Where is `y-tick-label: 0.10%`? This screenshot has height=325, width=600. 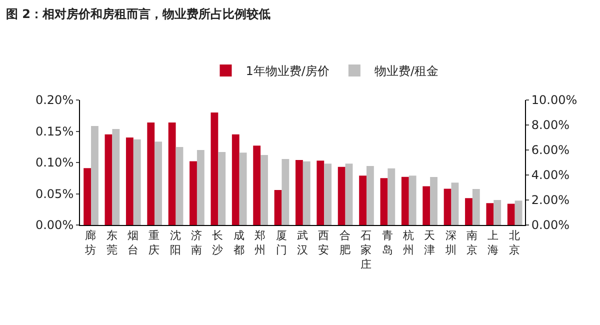
y-tick-label: 0.10% is located at coordinates (54, 163).